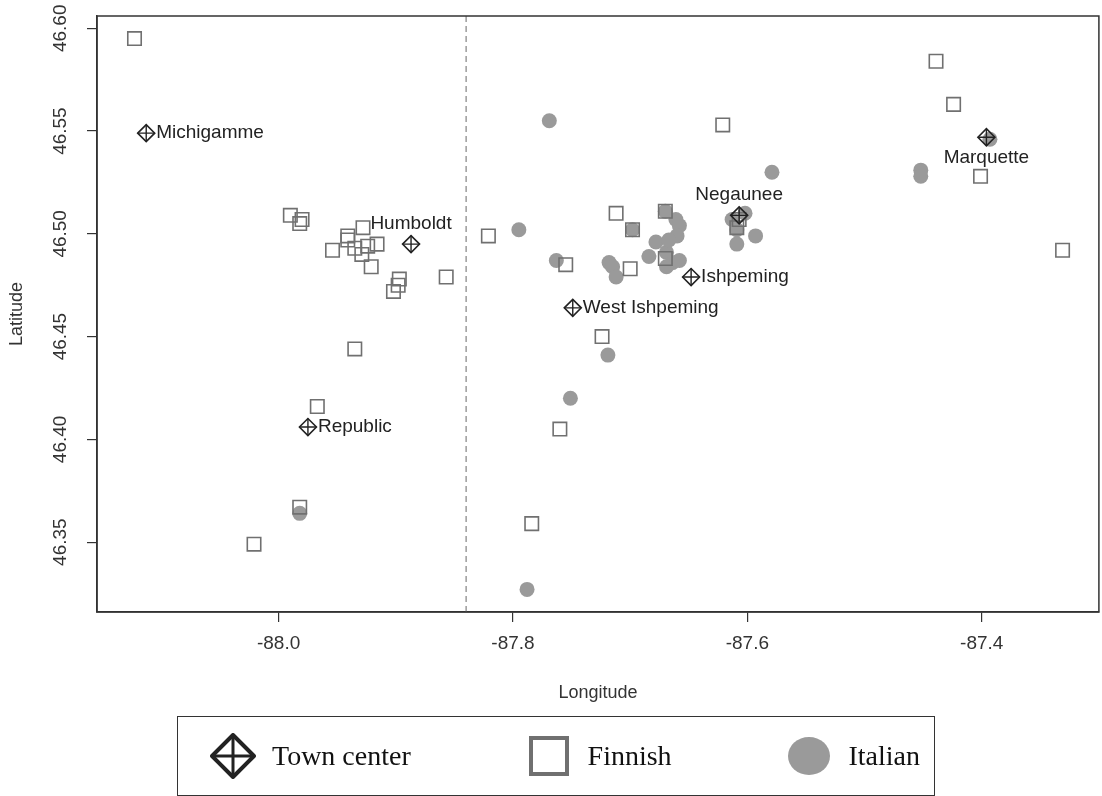 Image resolution: width=1102 pixels, height=796 pixels. I want to click on x-tick-label: -87.4, so click(982, 642).